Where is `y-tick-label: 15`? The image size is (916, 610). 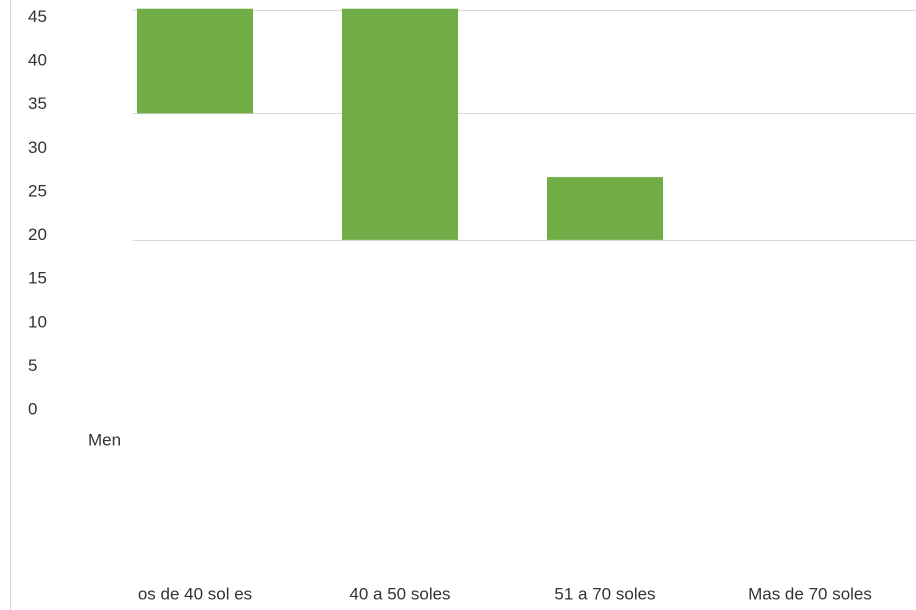 y-tick-label: 15 is located at coordinates (37, 278).